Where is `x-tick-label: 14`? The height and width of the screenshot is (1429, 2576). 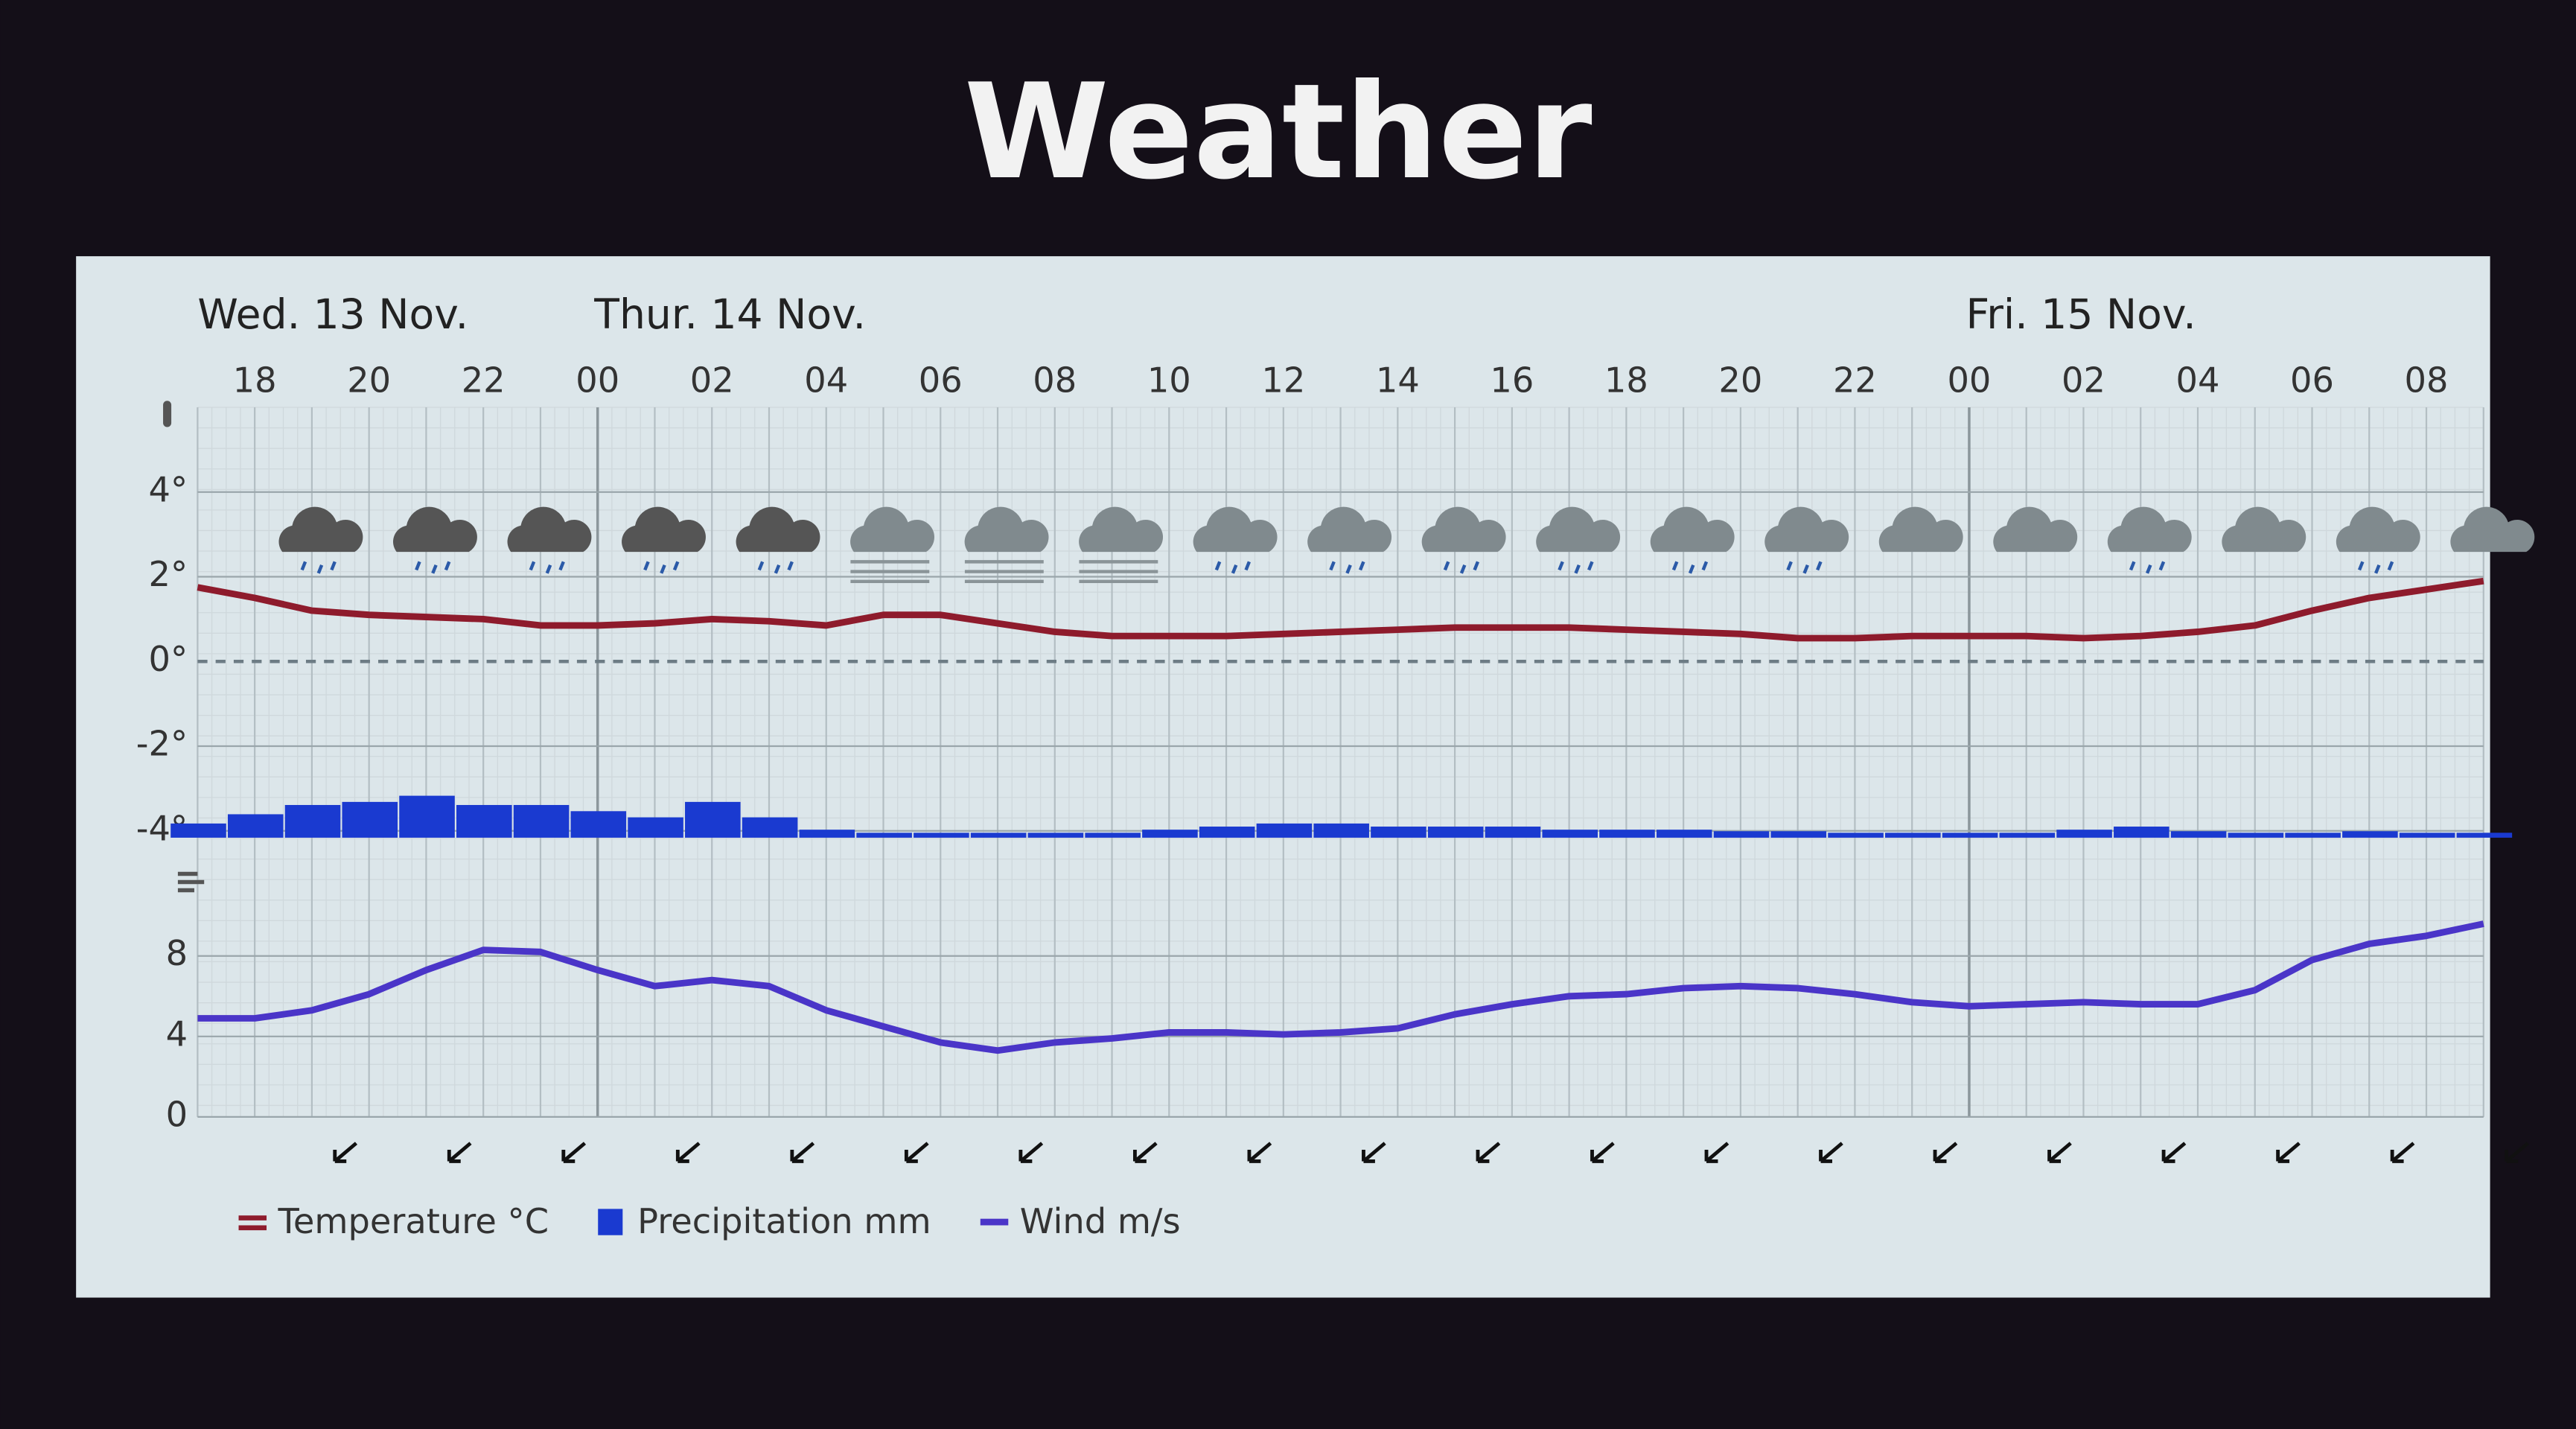 x-tick-label: 14 is located at coordinates (1398, 380).